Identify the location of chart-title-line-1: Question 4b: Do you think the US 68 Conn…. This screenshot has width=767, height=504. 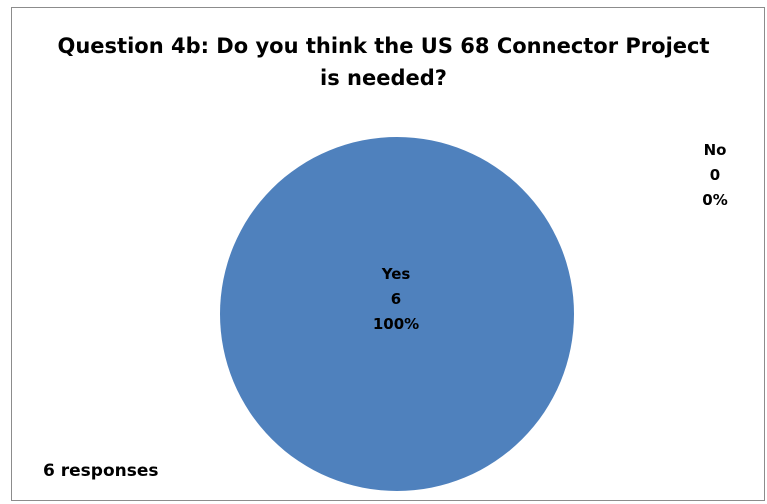
(383, 46).